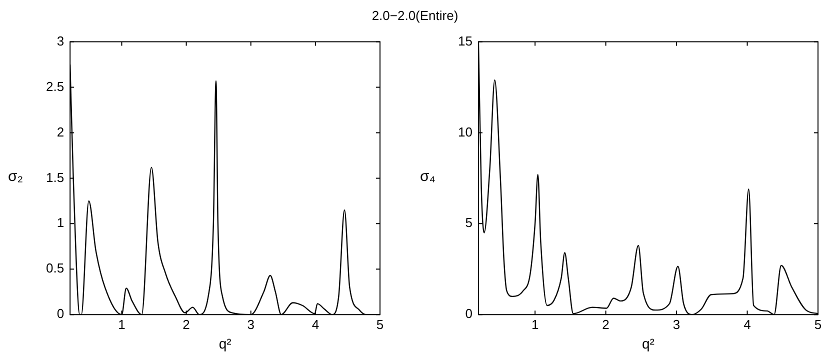 This screenshot has height=355, width=830. Describe the element at coordinates (428, 176) in the screenshot. I see `y-axis-title: σ₄` at that location.